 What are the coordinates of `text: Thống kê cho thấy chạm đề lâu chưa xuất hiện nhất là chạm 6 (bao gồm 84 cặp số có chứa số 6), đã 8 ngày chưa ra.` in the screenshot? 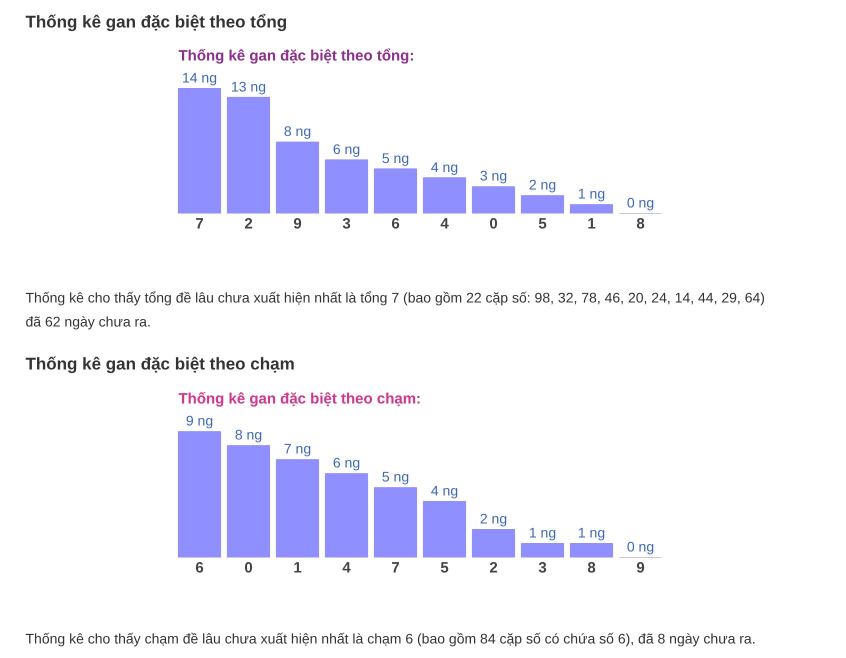 It's located at (391, 638).